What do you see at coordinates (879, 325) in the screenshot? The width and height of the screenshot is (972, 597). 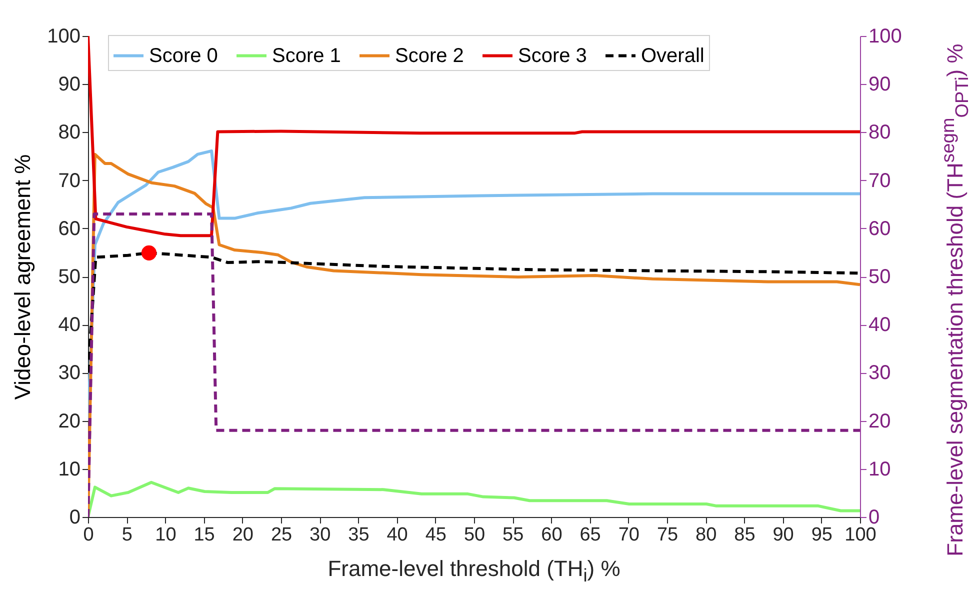 I see `y2-tick-label: 40` at bounding box center [879, 325].